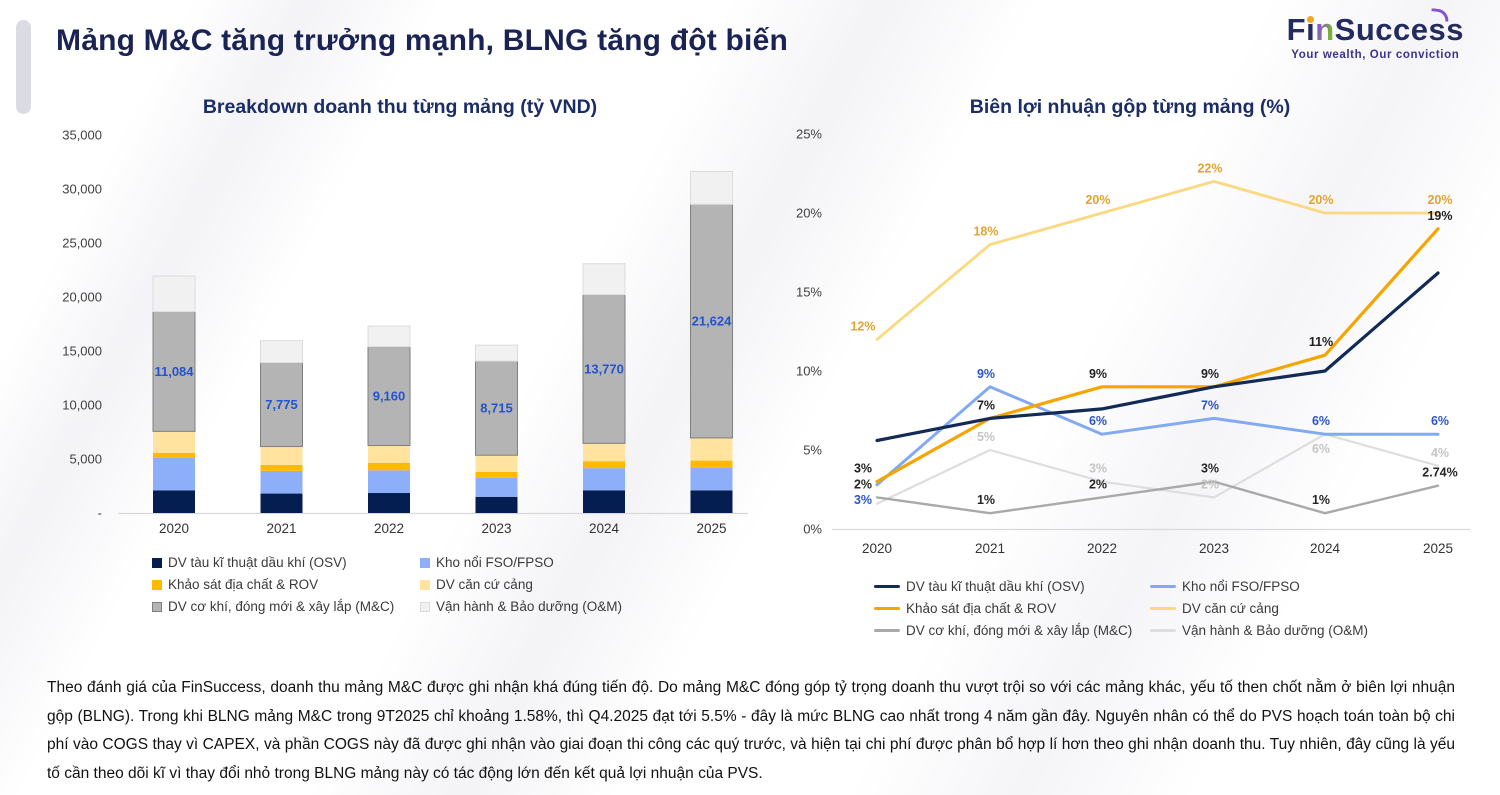 This screenshot has height=795, width=1500. Describe the element at coordinates (862, 326) in the screenshot. I see `data-point-label: 12%` at that location.